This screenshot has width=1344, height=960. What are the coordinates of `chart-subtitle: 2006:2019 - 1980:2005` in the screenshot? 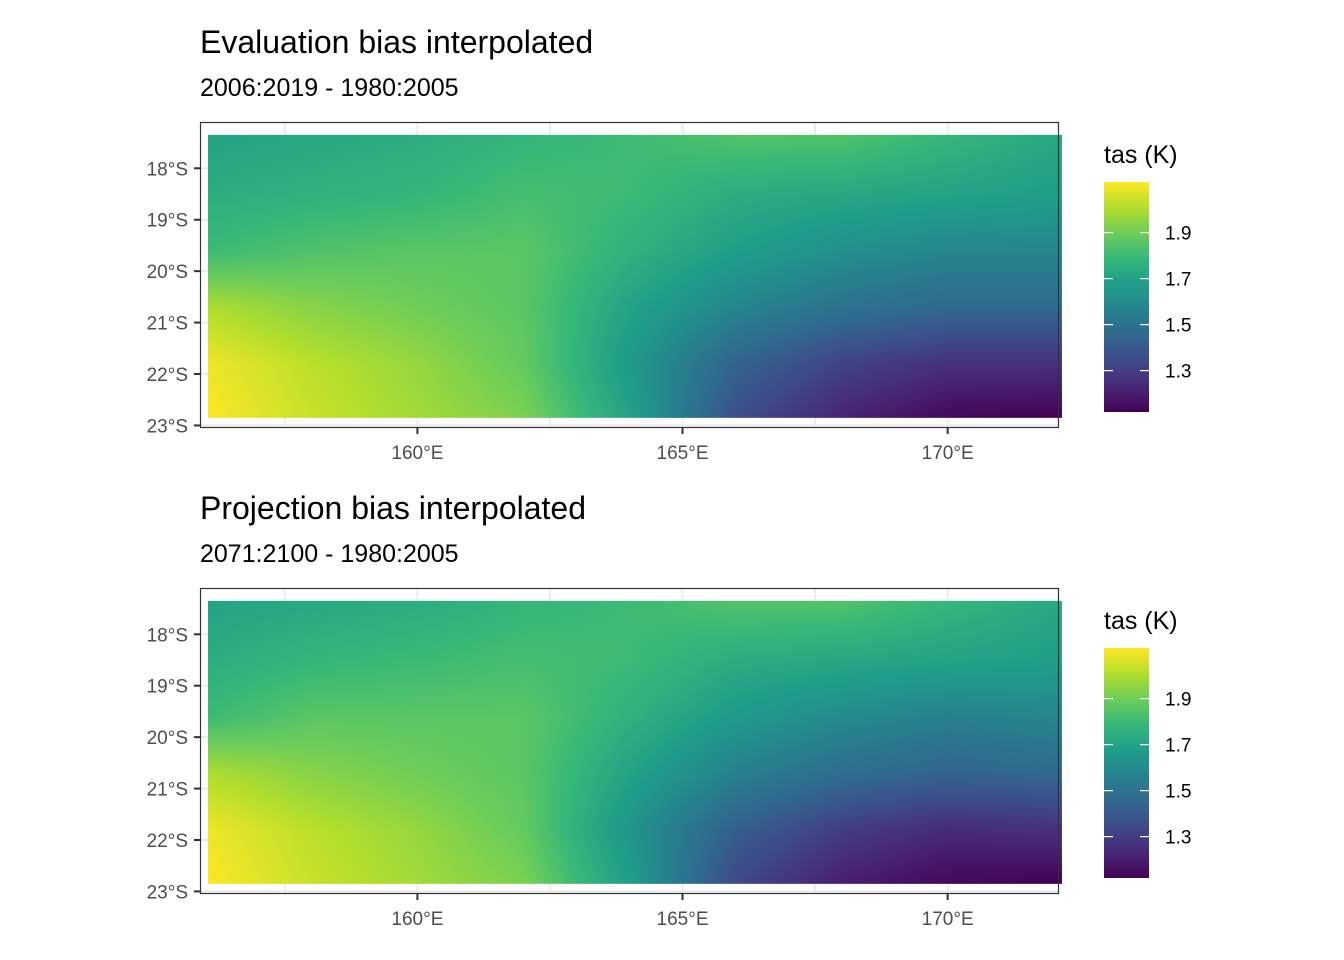 It's located at (329, 88).